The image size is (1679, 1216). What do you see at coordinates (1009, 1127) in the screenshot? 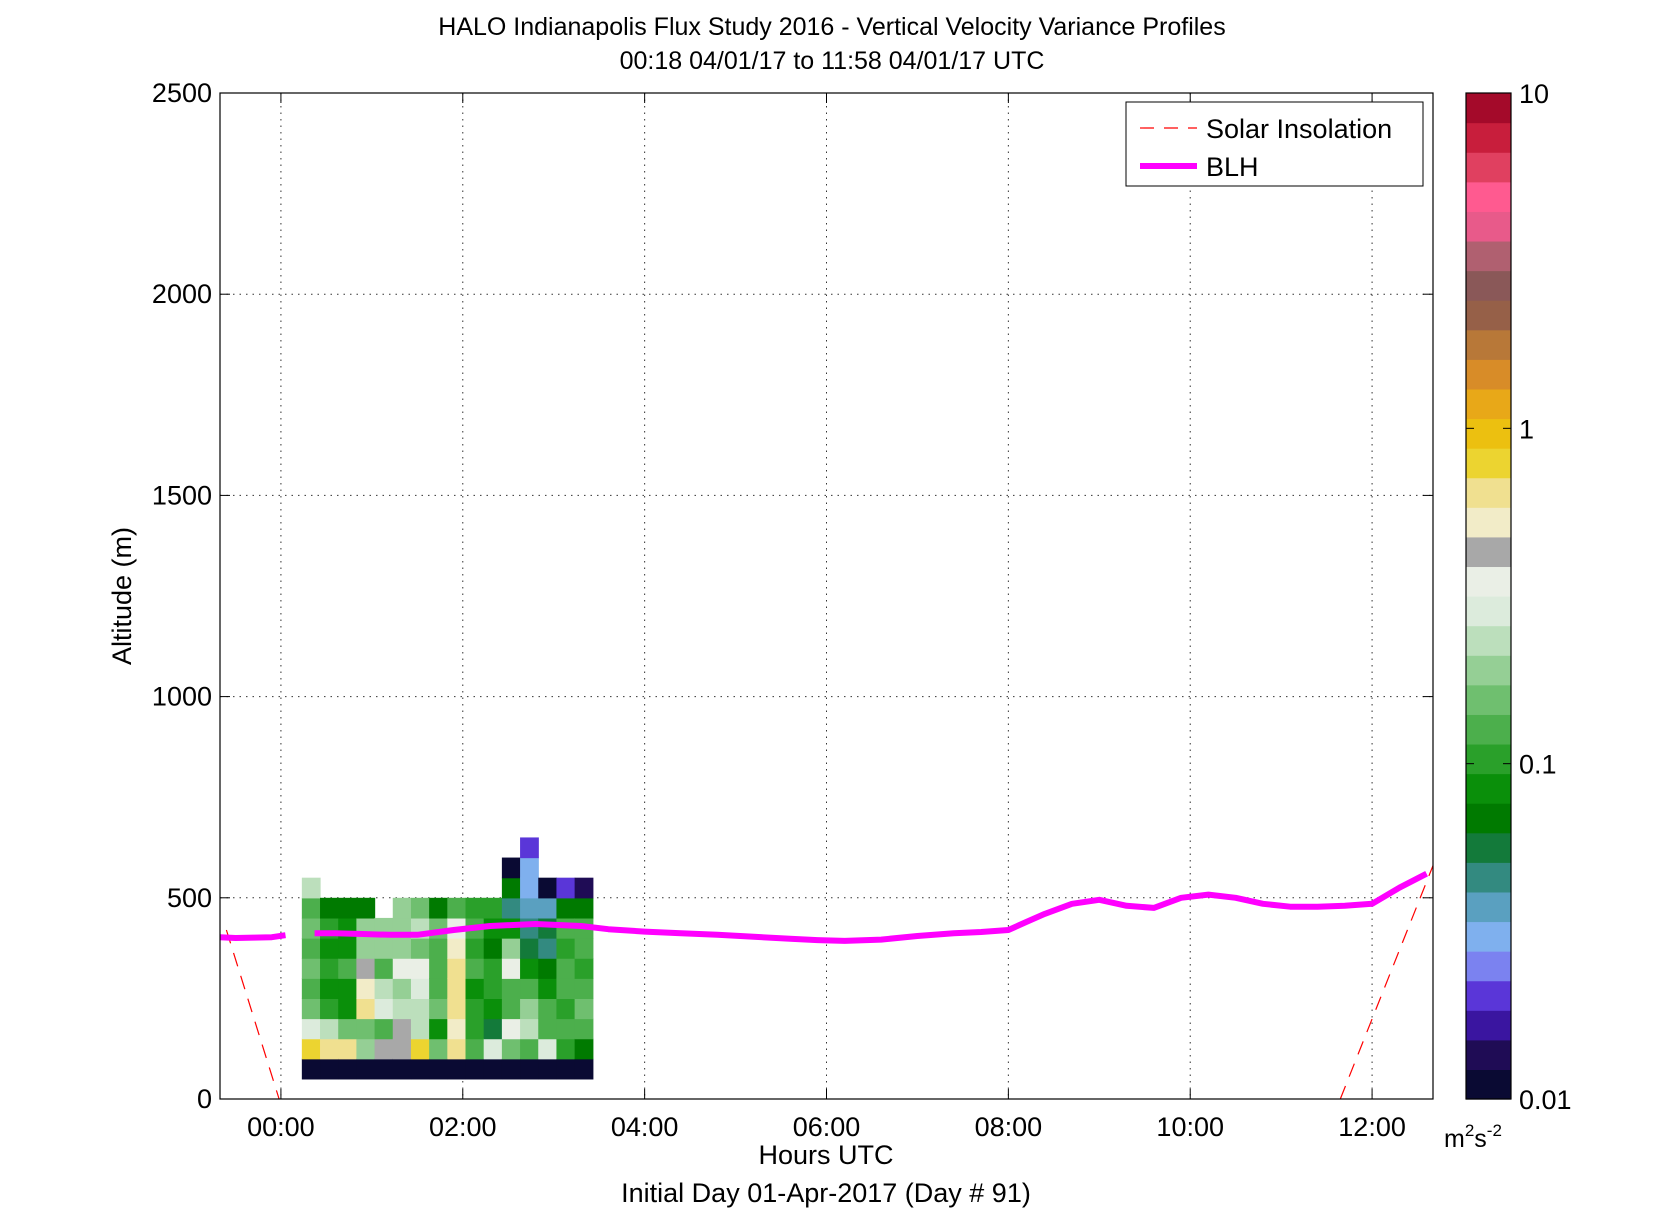
I see `x-tick-label-4: 08:00` at bounding box center [1009, 1127].